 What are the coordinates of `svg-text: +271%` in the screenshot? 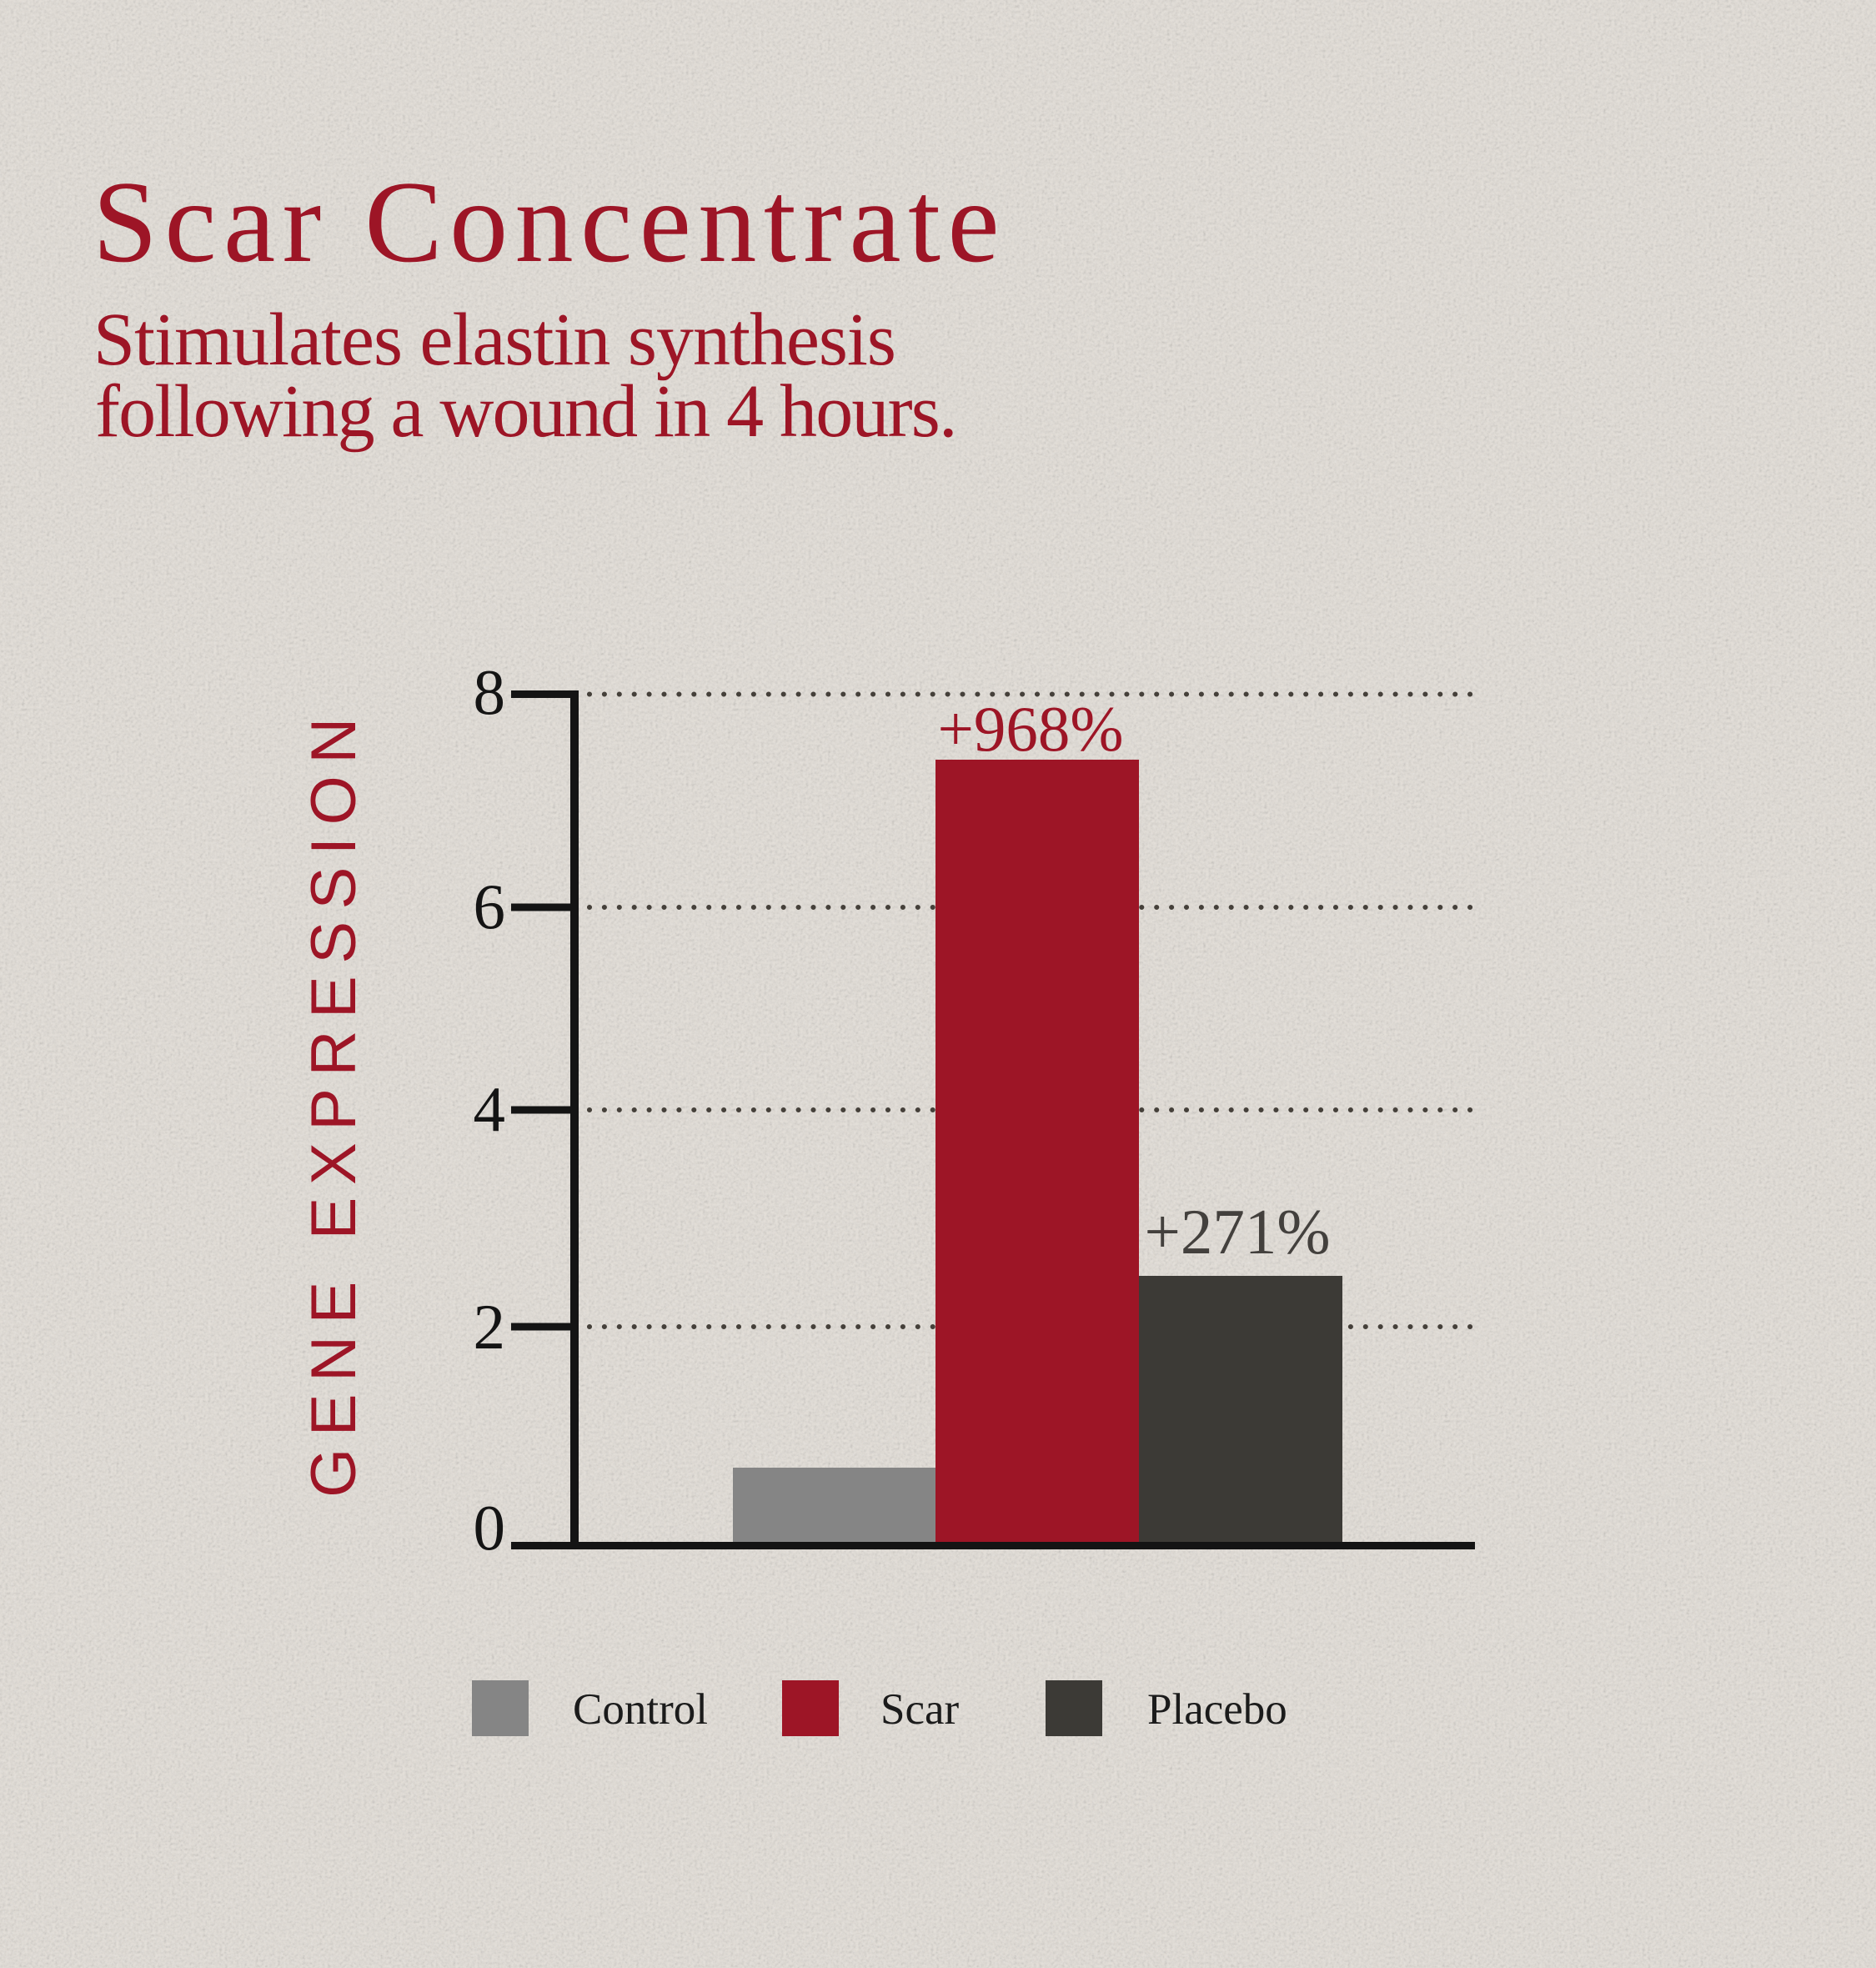 It's located at (1237, 1232).